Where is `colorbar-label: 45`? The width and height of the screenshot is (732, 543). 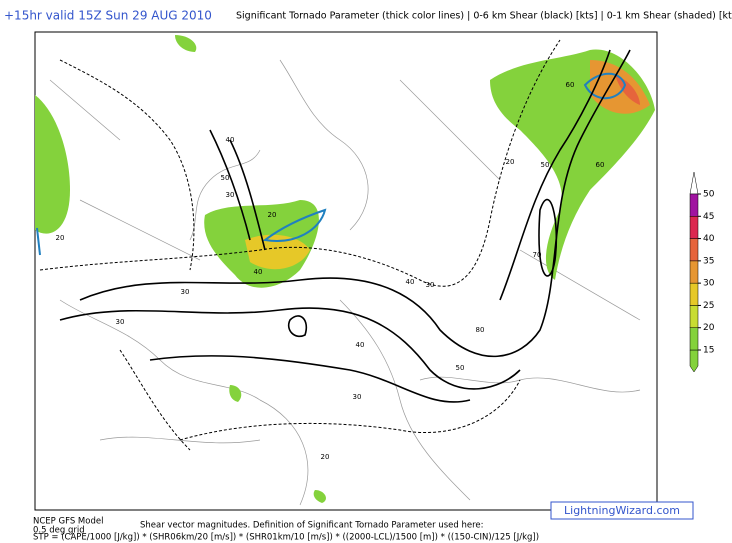 colorbar-label: 45 is located at coordinates (708, 217).